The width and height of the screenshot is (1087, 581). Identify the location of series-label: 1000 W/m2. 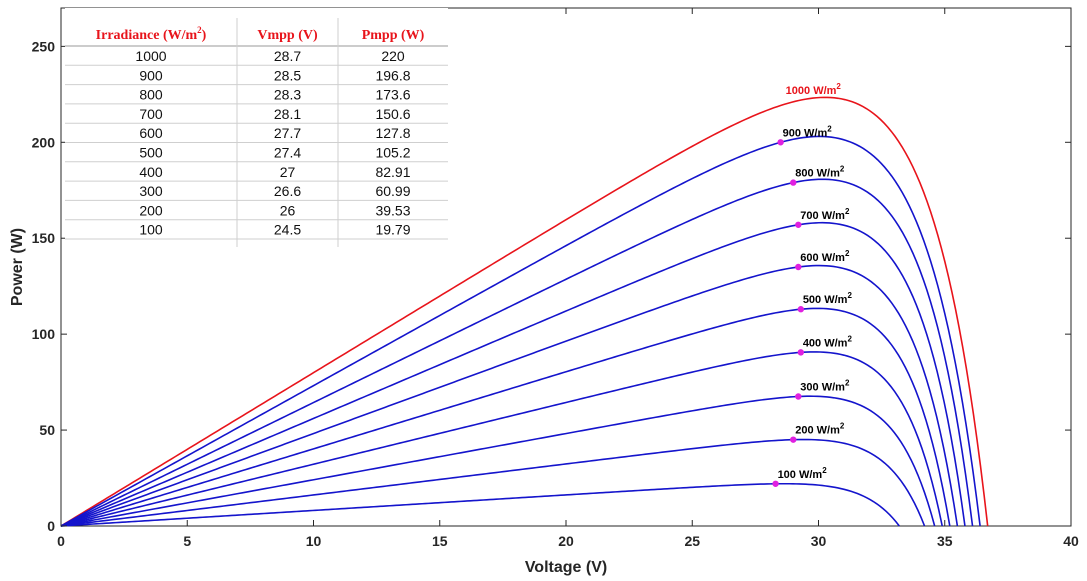
(814, 89).